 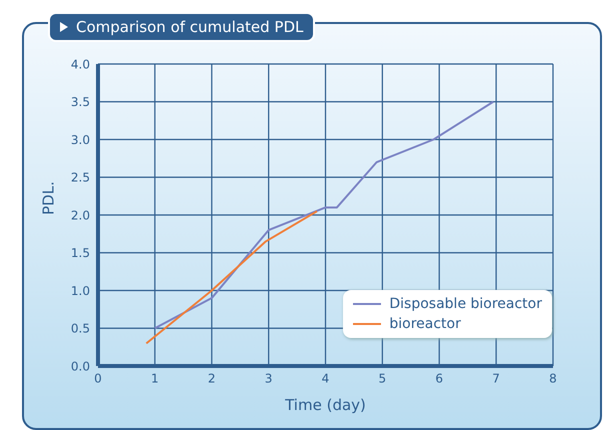 I want to click on legend-label: Disposable bioreactor, so click(x=465, y=304).